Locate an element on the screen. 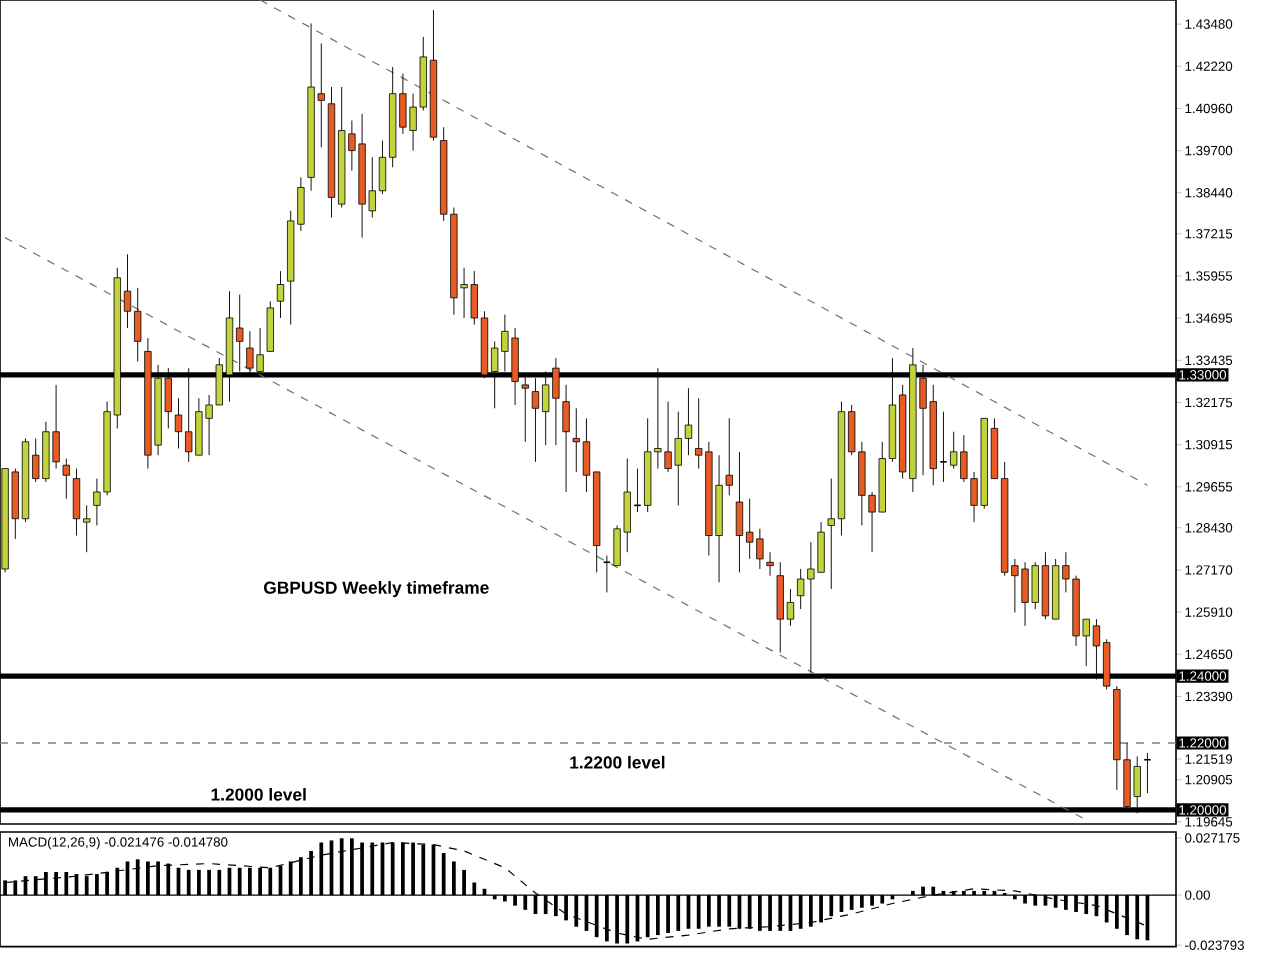 The image size is (1280, 960). annotation: 1.2000 level is located at coordinates (258, 794).